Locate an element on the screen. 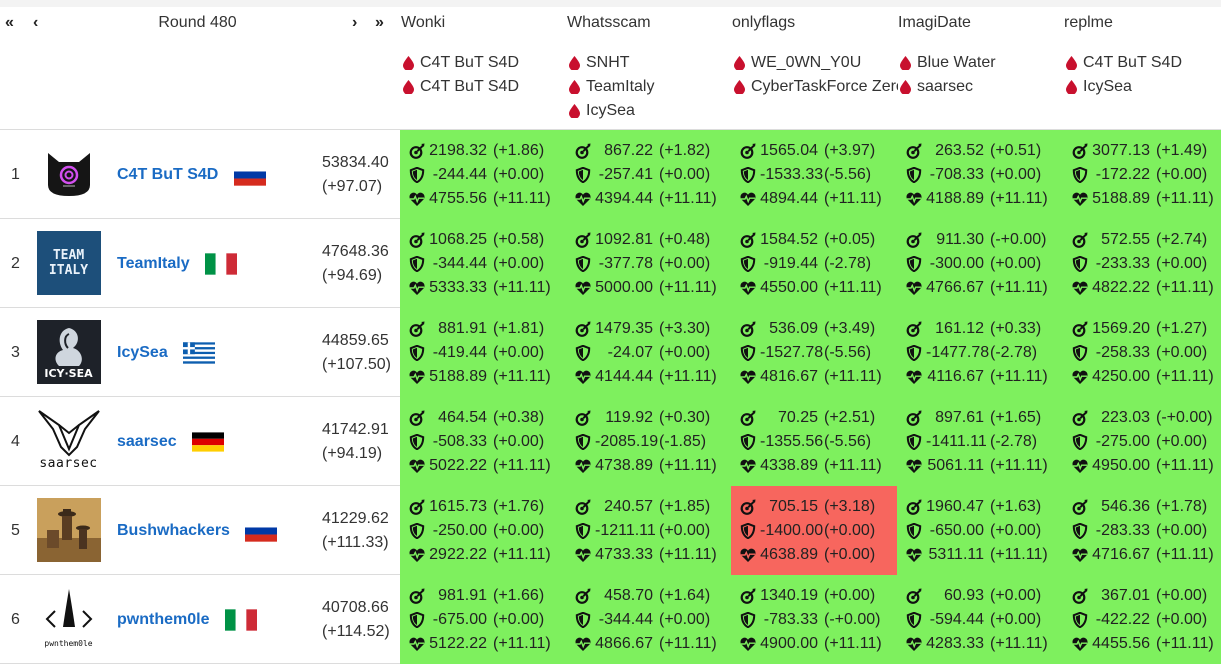 Image resolution: width=1221 pixels, height=671 pixels. first-blood-entry: WE_0WN_Y0U is located at coordinates (815, 63).